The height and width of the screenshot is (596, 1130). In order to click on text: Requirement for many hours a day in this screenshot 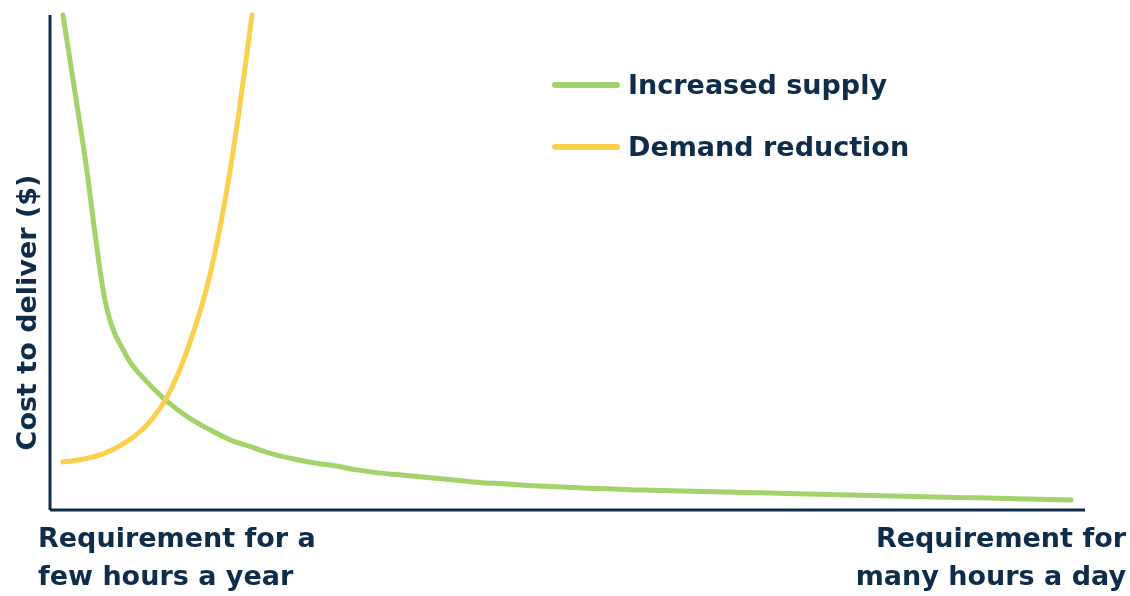, I will do `click(991, 556)`.